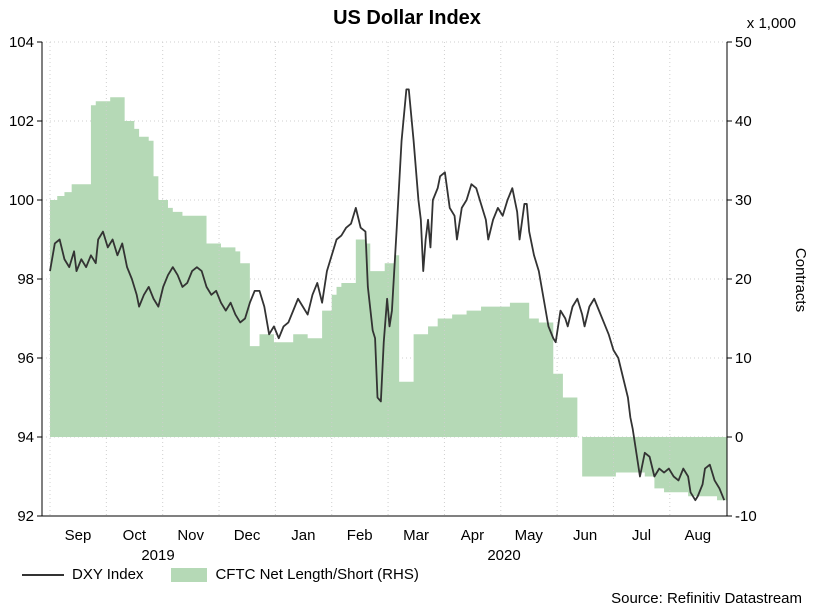  Describe the element at coordinates (21, 42) in the screenshot. I see `left-tick-label: 104` at that location.